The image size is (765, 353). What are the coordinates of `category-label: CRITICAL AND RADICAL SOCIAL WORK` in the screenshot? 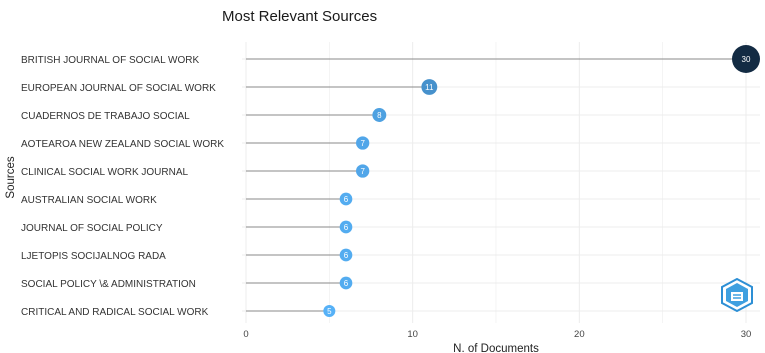 It's located at (115, 312).